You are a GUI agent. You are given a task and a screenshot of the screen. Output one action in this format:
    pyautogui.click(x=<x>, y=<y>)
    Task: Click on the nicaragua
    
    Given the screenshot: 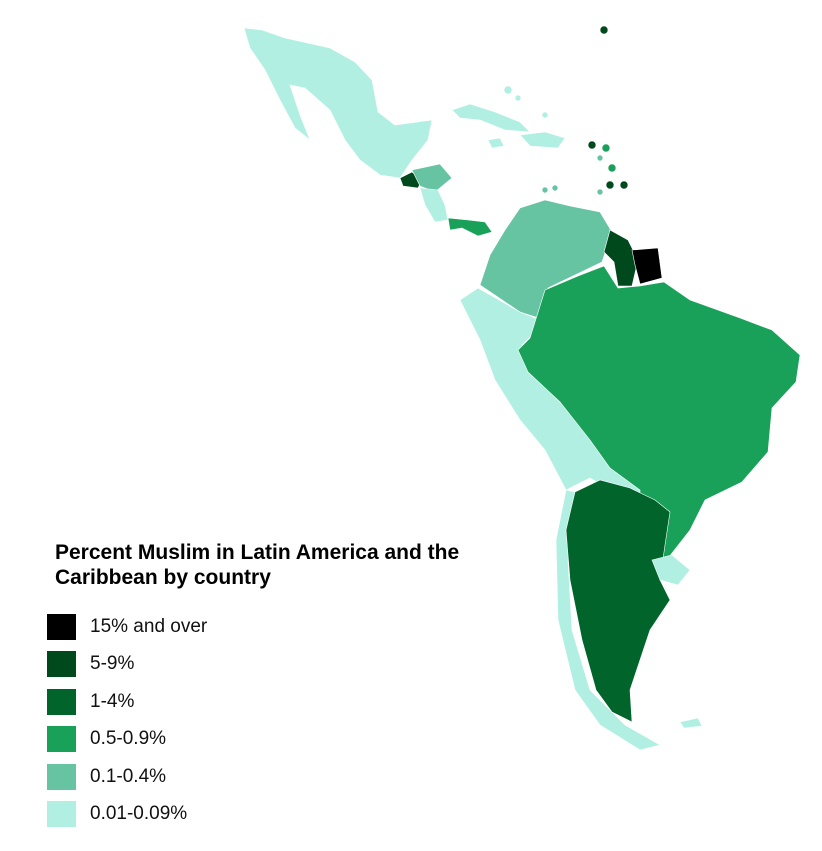 What is the action you would take?
    pyautogui.click(x=434, y=205)
    